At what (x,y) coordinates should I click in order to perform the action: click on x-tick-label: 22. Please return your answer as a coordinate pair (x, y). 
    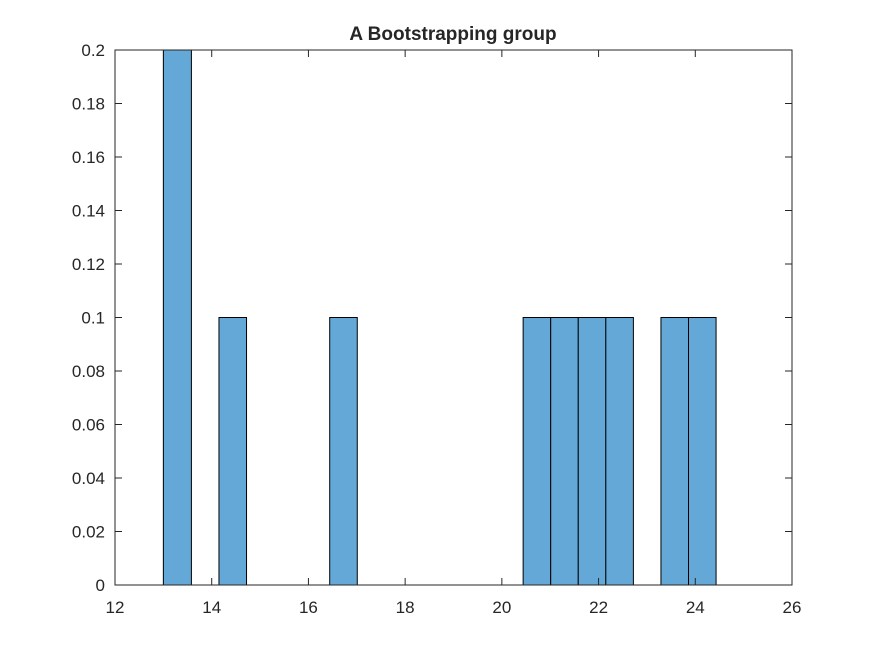
    Looking at the image, I should click on (598, 607).